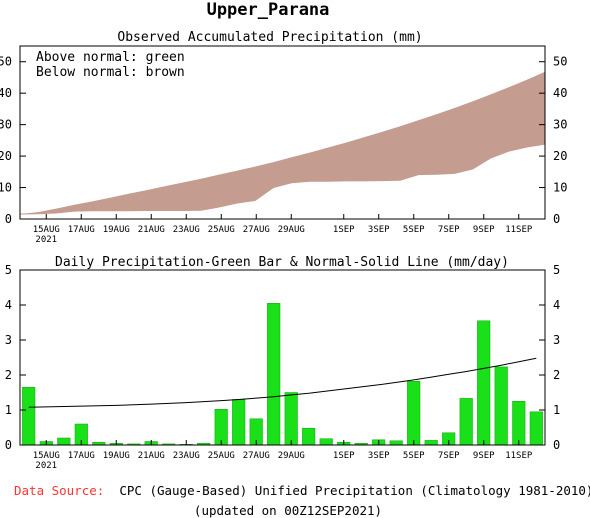 The width and height of the screenshot is (590, 518). Describe the element at coordinates (560, 125) in the screenshot. I see `y-tick-label-right: 30` at that location.